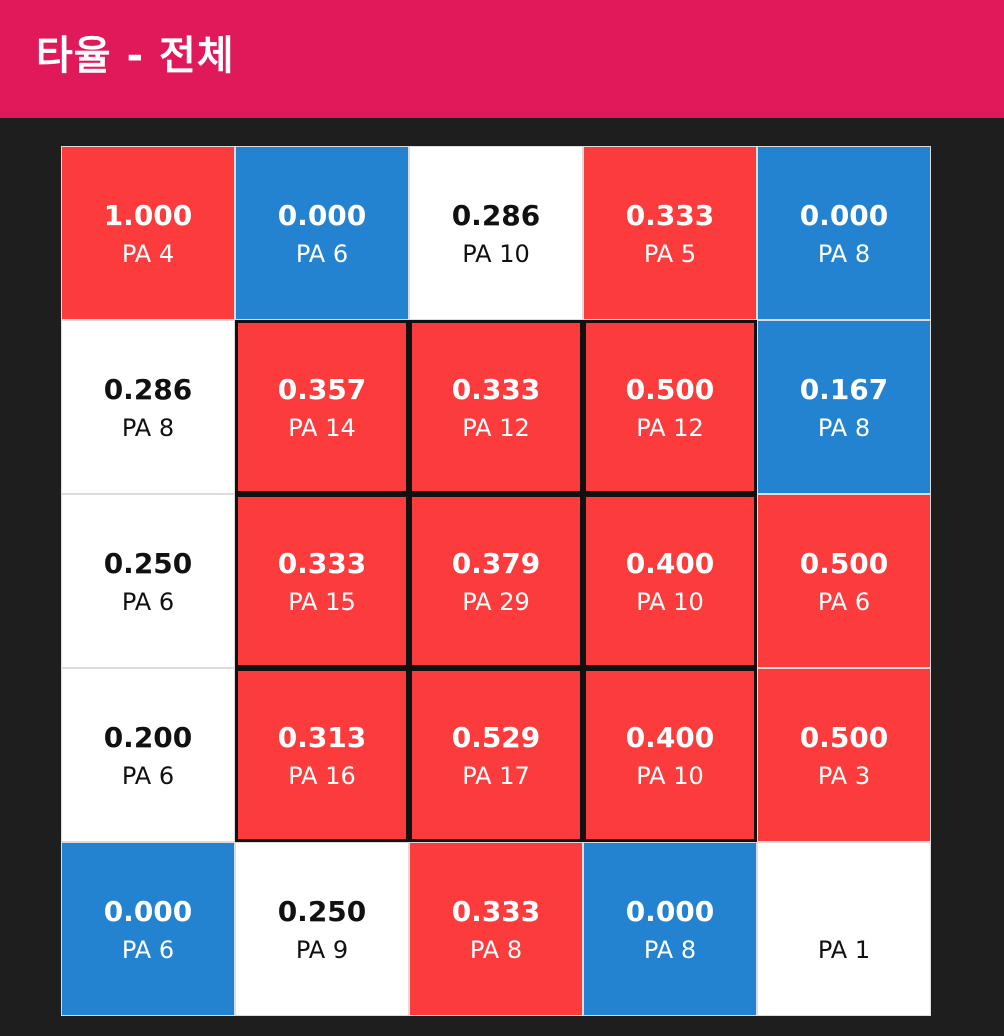 The height and width of the screenshot is (1036, 1004). Describe the element at coordinates (322, 950) in the screenshot. I see `cell-plate-appearances: PA 9` at that location.